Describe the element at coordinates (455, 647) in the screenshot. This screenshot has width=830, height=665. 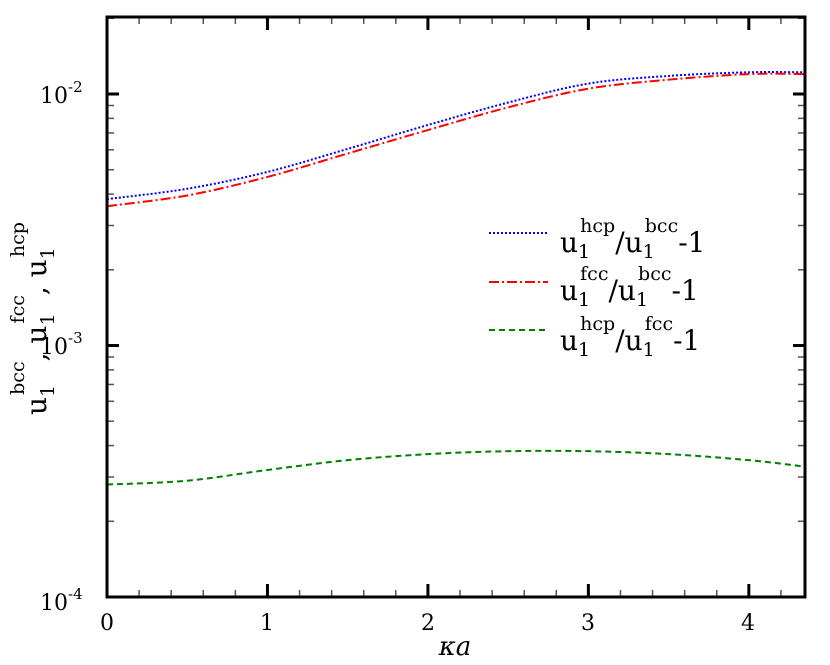
I see `x-axis-label: κa` at that location.